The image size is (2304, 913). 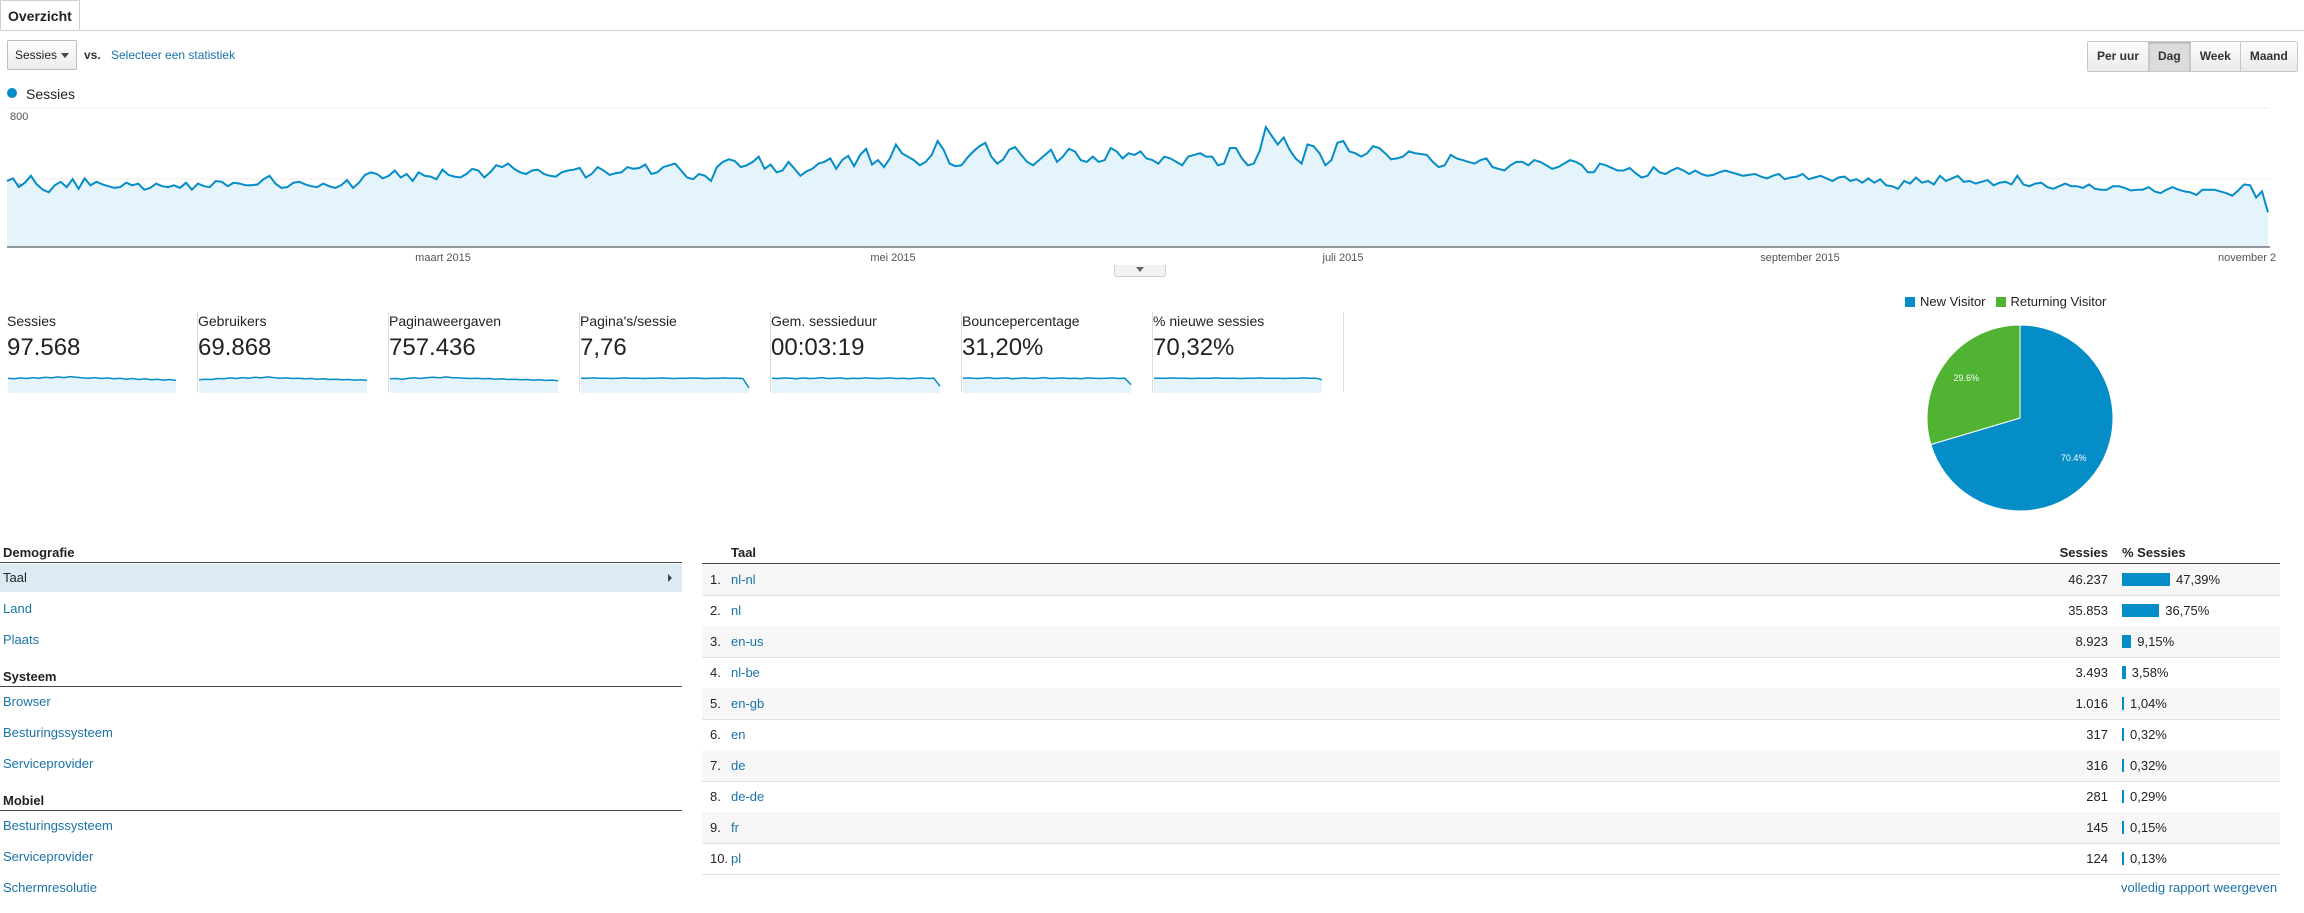 I want to click on nav-item-plaats: Plaats, so click(x=21, y=639).